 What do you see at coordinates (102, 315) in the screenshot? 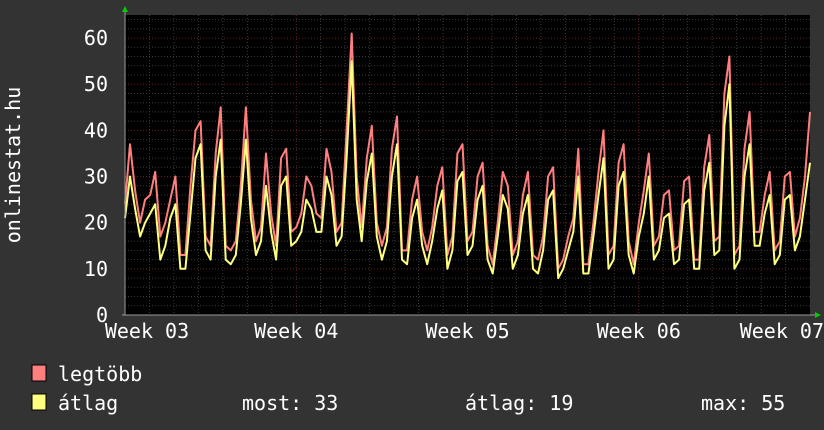
I see `y-tick-label: 0` at bounding box center [102, 315].